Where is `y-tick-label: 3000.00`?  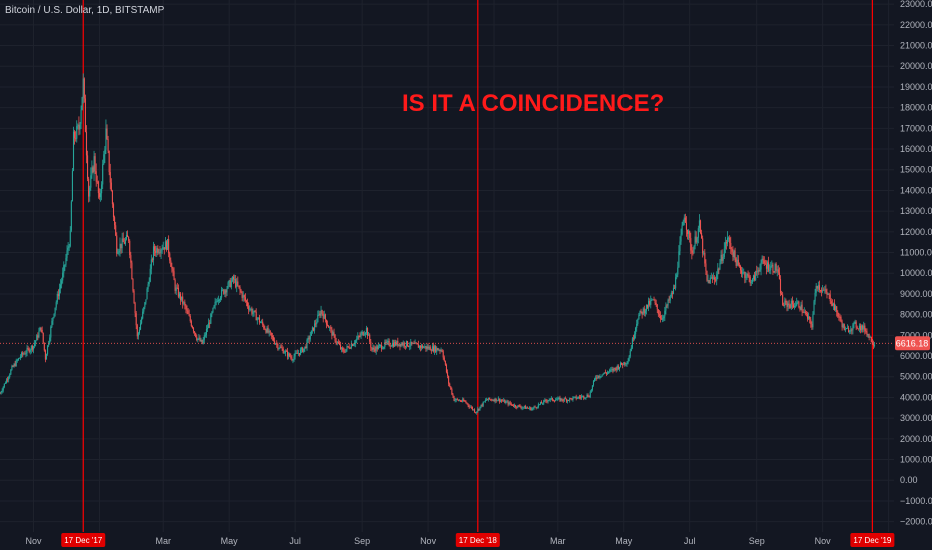 y-tick-label: 3000.00 is located at coordinates (916, 418).